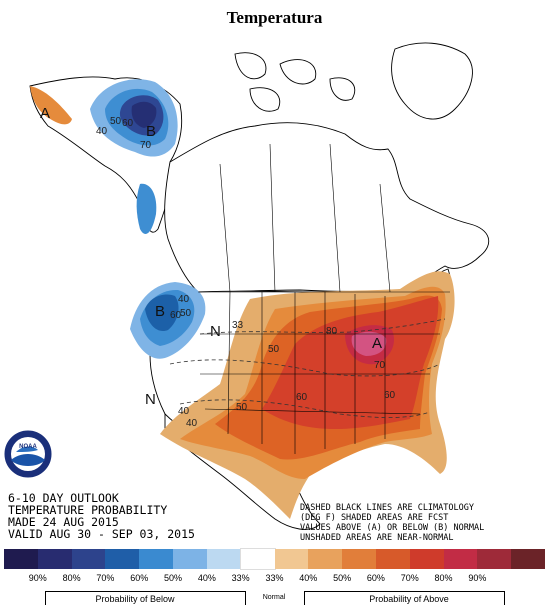 Image resolution: width=549 pixels, height=608 pixels. What do you see at coordinates (151, 131) in the screenshot?
I see `alaska-below-letter: B` at bounding box center [151, 131].